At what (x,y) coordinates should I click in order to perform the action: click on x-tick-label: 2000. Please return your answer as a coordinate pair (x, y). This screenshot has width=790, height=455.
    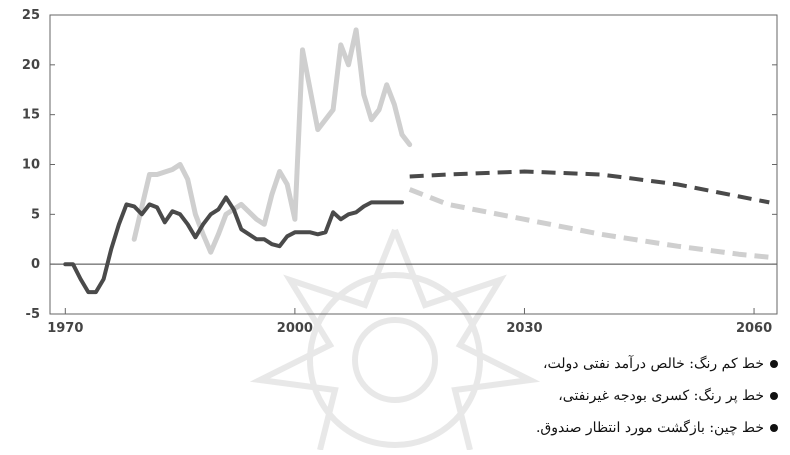
    Looking at the image, I should click on (295, 328).